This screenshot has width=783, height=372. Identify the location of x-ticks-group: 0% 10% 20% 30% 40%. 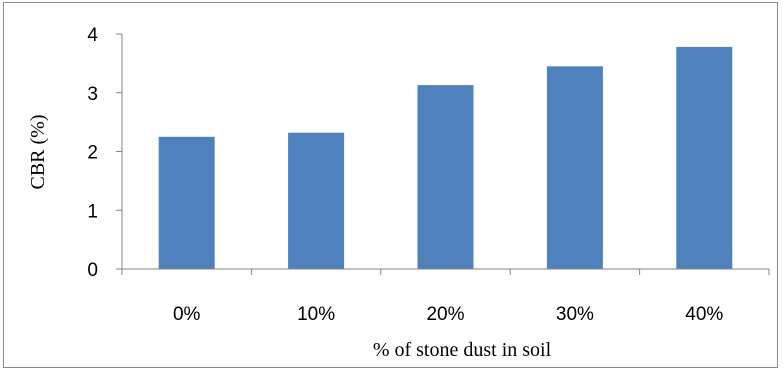
(445, 297).